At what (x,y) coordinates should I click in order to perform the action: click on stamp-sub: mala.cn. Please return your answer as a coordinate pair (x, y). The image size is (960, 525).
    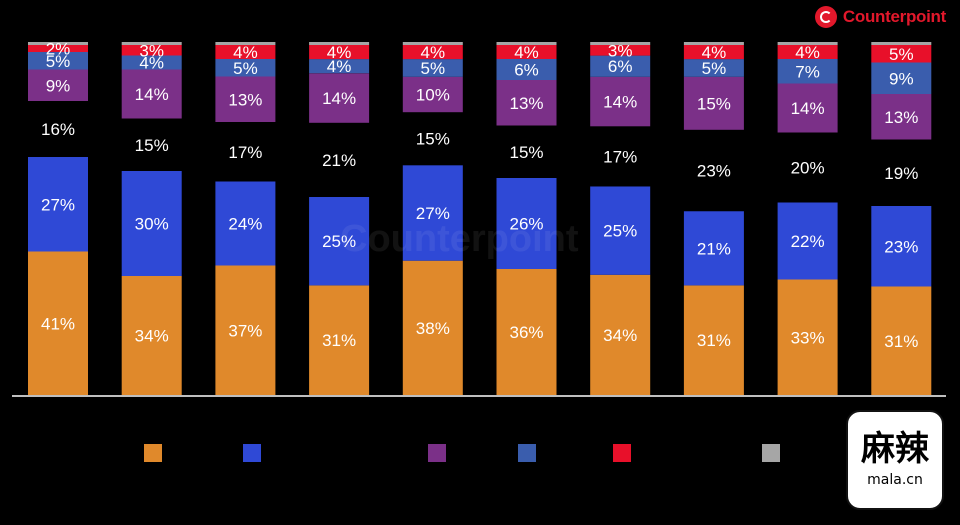
    Looking at the image, I should click on (895, 480).